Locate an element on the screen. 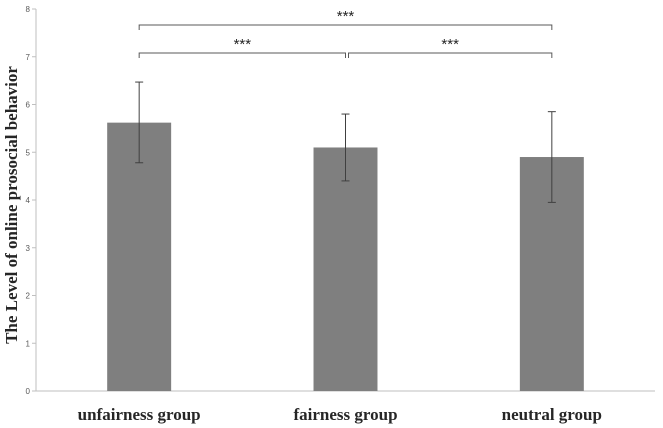 This screenshot has width=663, height=428. y-tick-label: 8 is located at coordinates (28, 9).